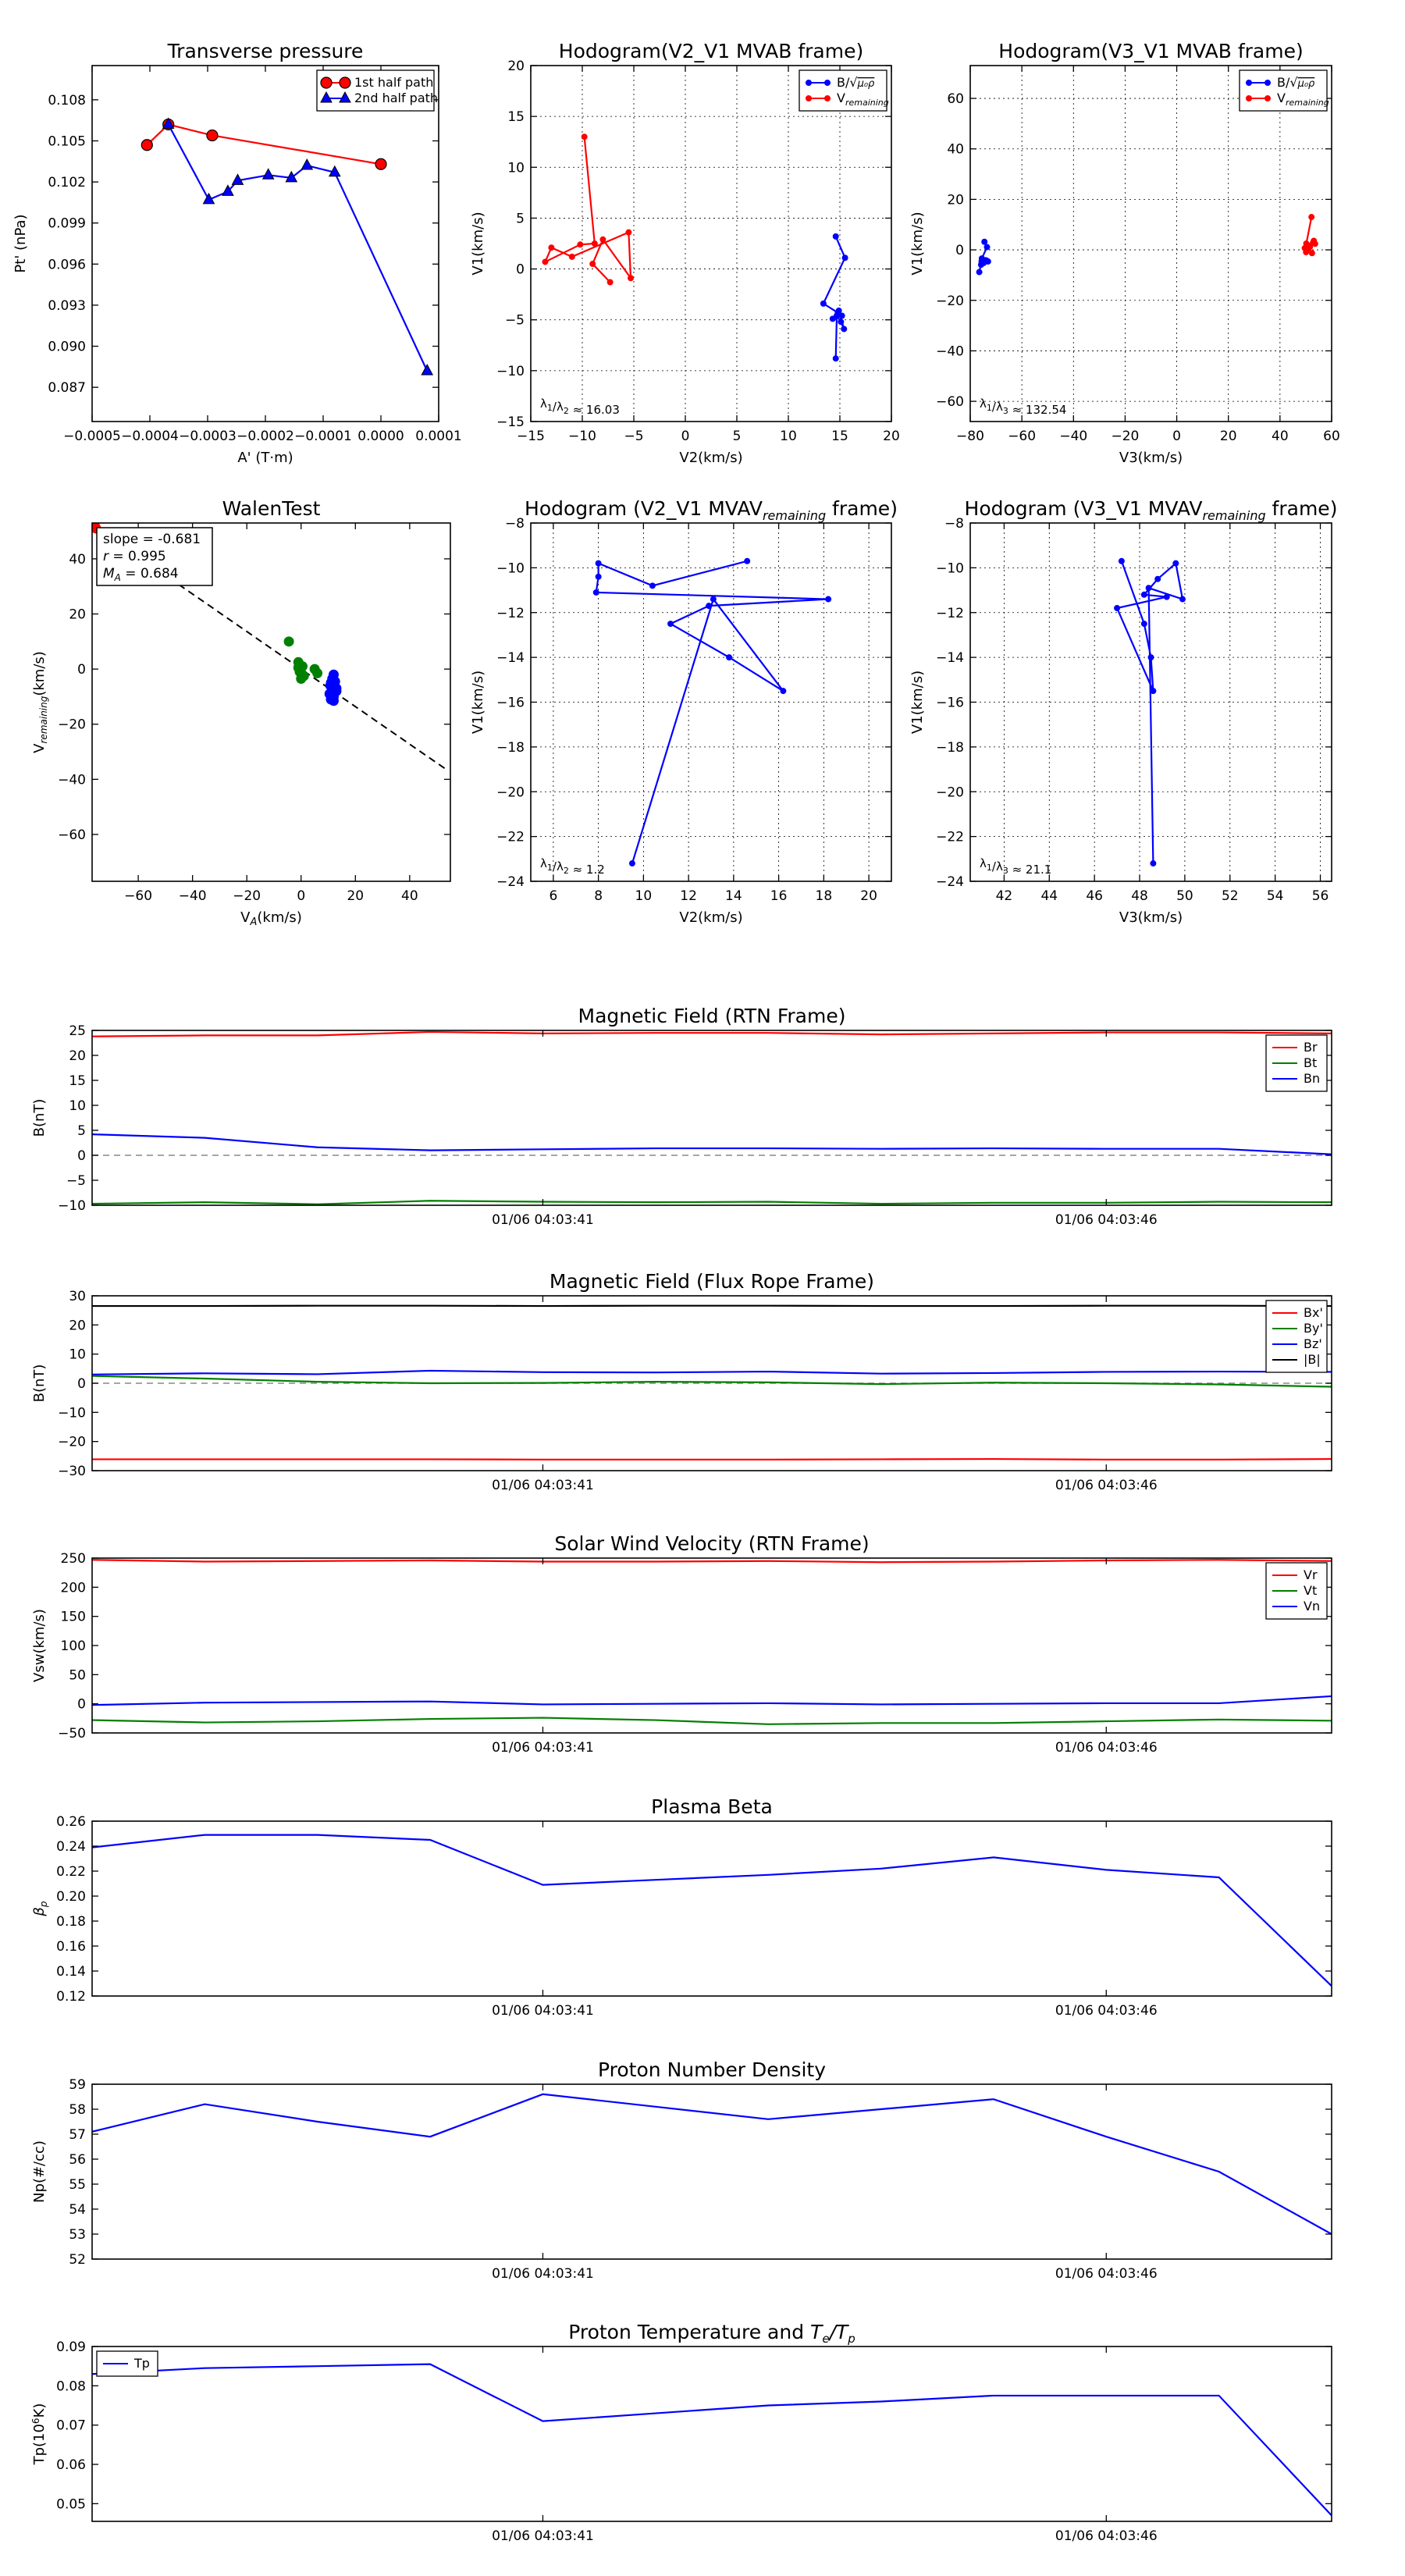  What do you see at coordinates (71, 1947) in the screenshot?
I see `ytick-label: 0.16` at bounding box center [71, 1947].